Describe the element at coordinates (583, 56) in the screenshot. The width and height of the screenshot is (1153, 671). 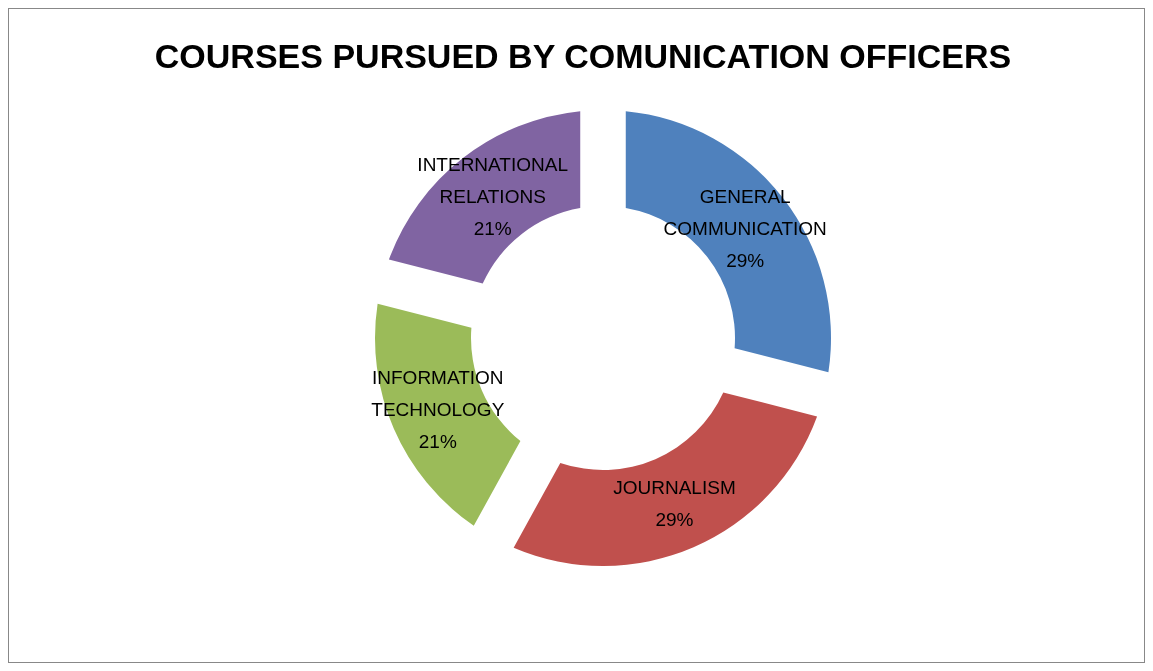
I see `chart-title: COURSES PURSUED BY COMUNICATION OFFICERS` at that location.